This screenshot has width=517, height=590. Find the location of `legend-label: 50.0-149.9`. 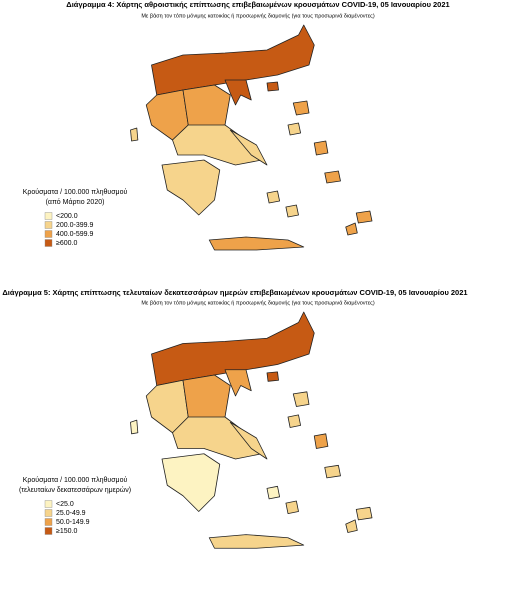

legend-label: 50.0-149.9 is located at coordinates (73, 522).